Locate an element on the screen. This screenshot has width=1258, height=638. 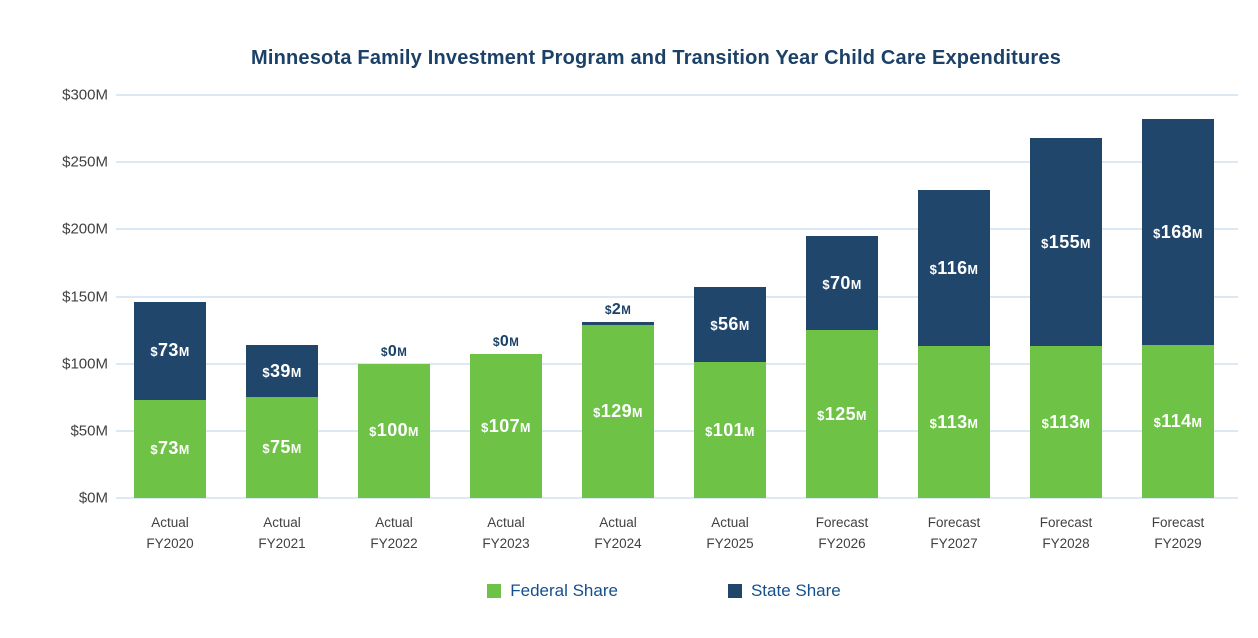
bar-segment-state: $168M is located at coordinates (1178, 232).